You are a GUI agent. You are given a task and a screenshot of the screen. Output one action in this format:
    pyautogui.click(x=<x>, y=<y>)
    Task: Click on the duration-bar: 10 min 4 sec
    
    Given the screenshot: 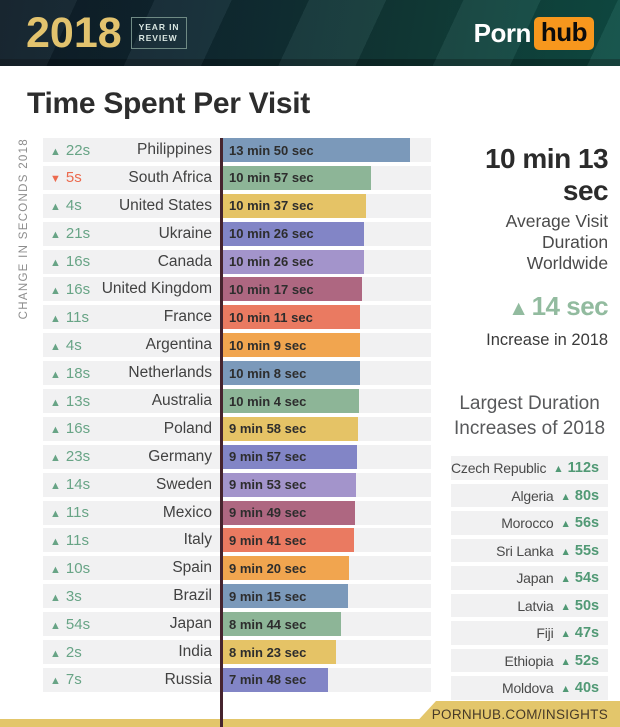 What is the action you would take?
    pyautogui.click(x=290, y=401)
    